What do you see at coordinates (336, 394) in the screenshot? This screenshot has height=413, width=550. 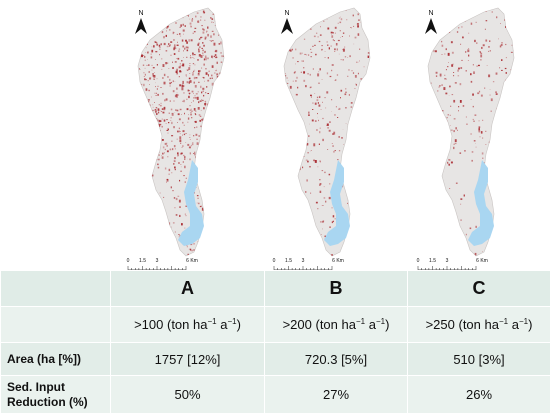 I see `sed-reduction-b: 27%` at bounding box center [336, 394].